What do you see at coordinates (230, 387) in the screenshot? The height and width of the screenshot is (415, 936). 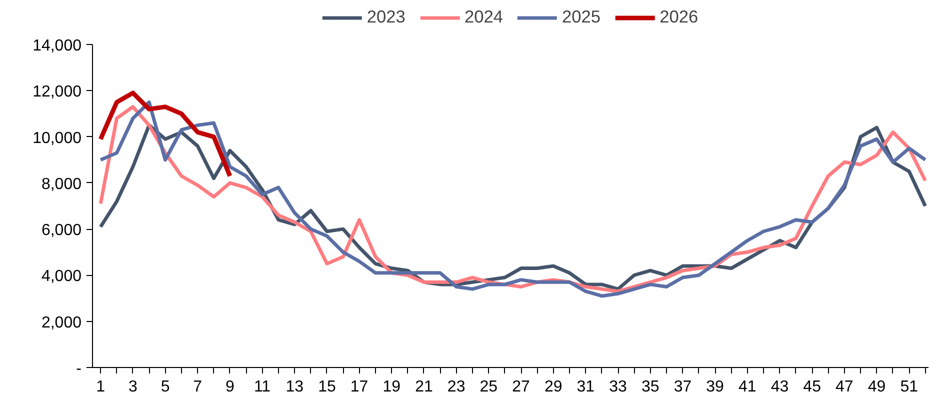 I see `x-tick-label: 9` at bounding box center [230, 387].